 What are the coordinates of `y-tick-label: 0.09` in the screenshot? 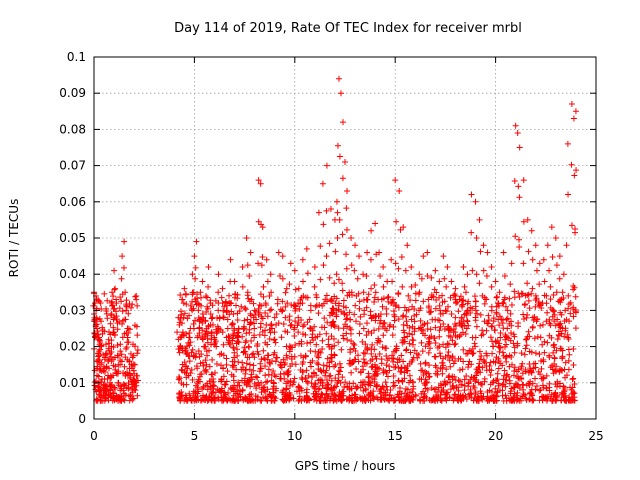 It's located at (72, 93).